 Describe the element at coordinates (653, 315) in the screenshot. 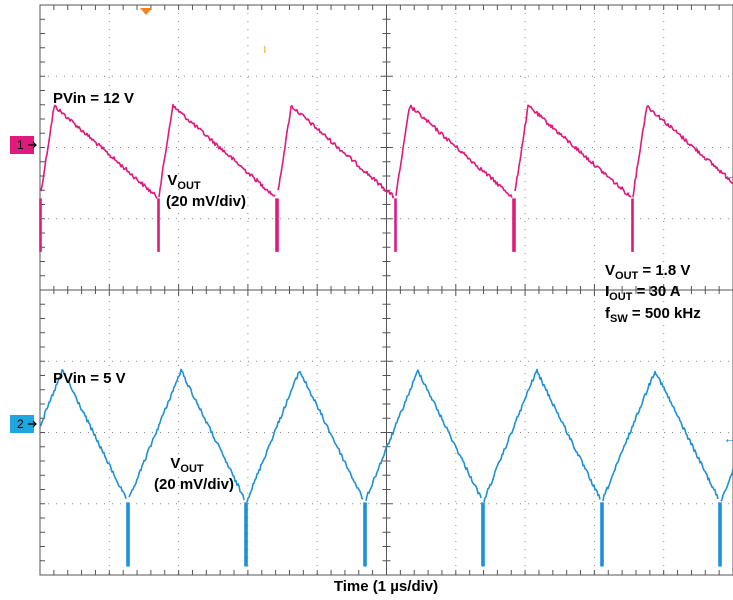

I see `annotation-fsw: fSW = 500 kHz` at that location.